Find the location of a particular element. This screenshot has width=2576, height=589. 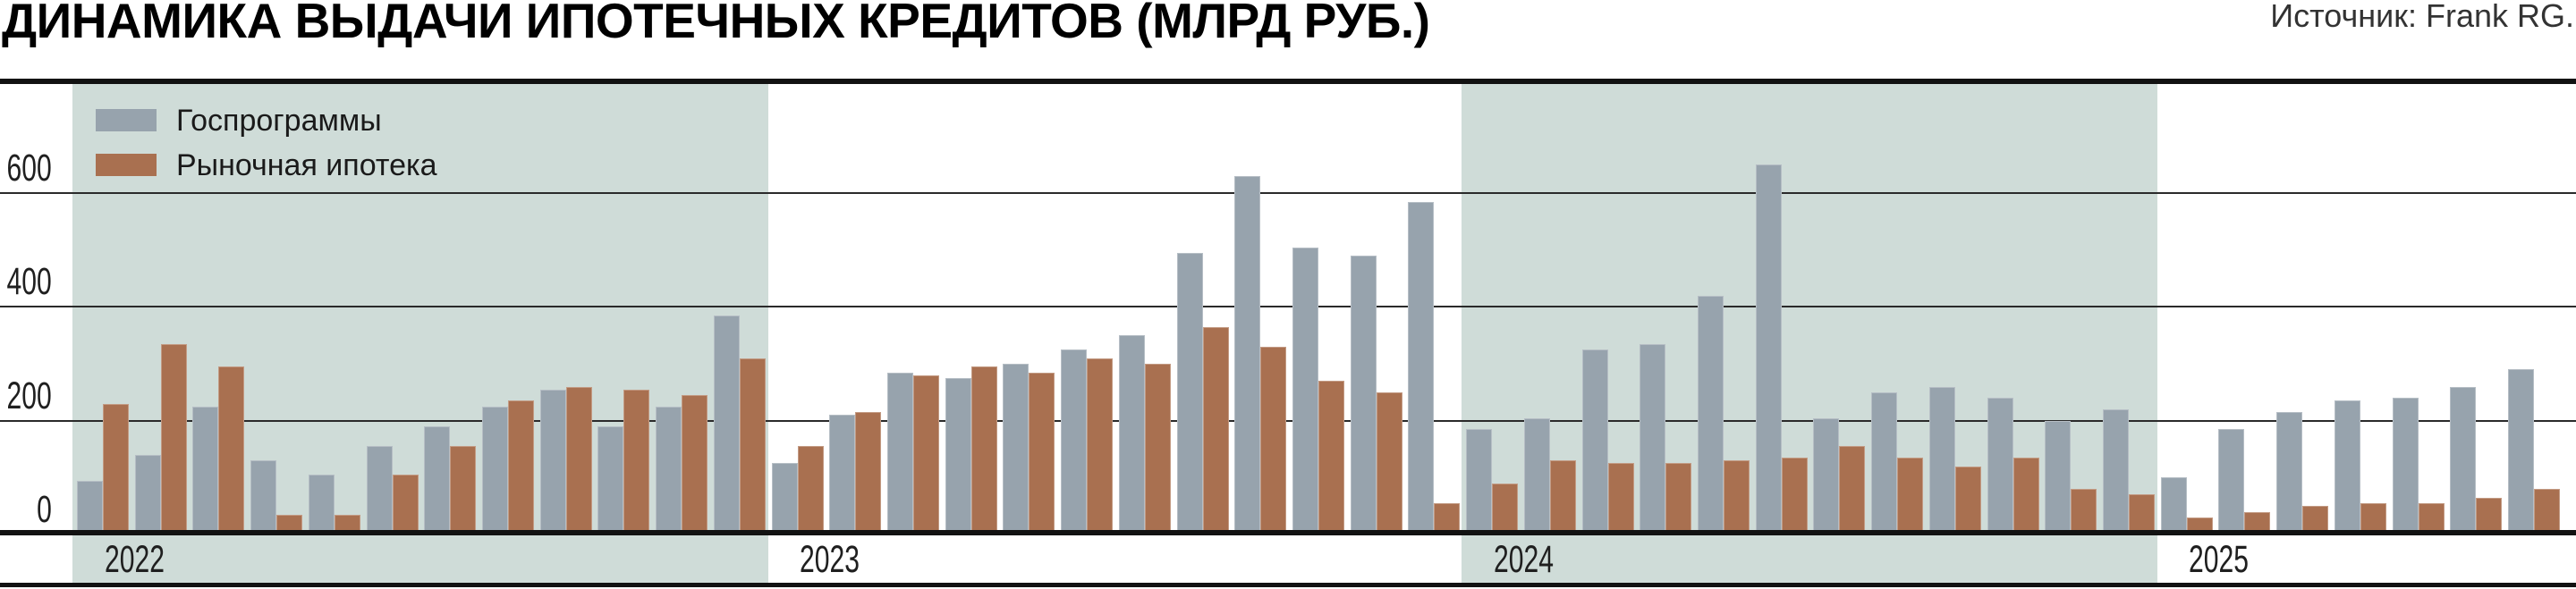

y-tick-400: 400 is located at coordinates (29, 282).